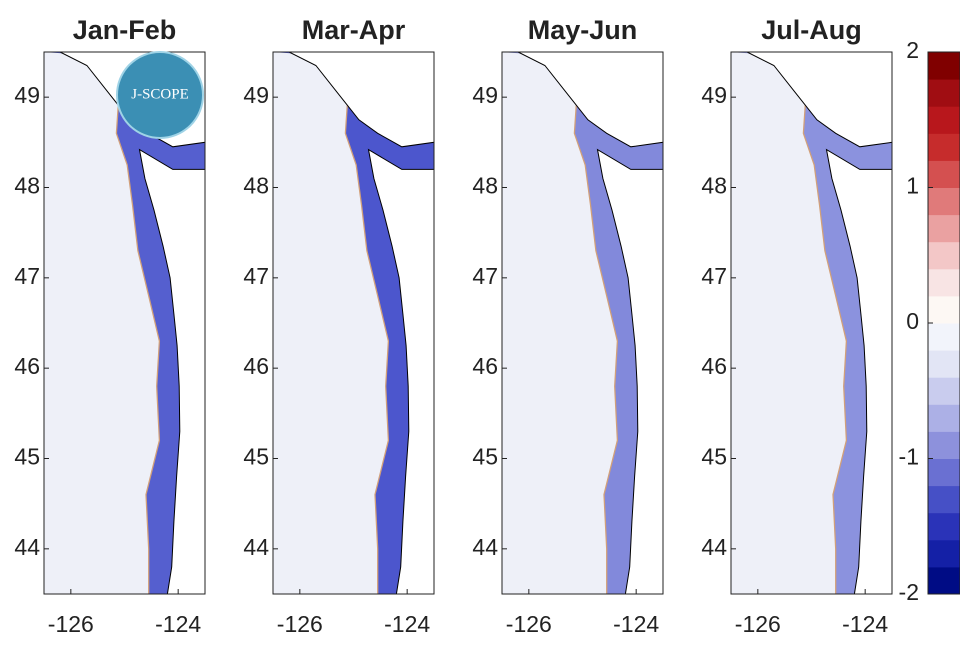 This screenshot has height=660, width=960. What do you see at coordinates (125, 30) in the screenshot?
I see `panel-title: Jan-Feb` at bounding box center [125, 30].